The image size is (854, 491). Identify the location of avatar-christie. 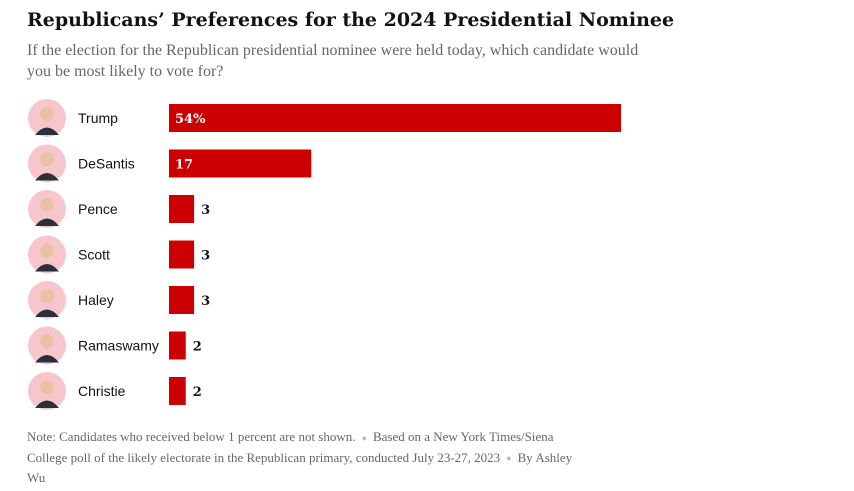
(47, 391).